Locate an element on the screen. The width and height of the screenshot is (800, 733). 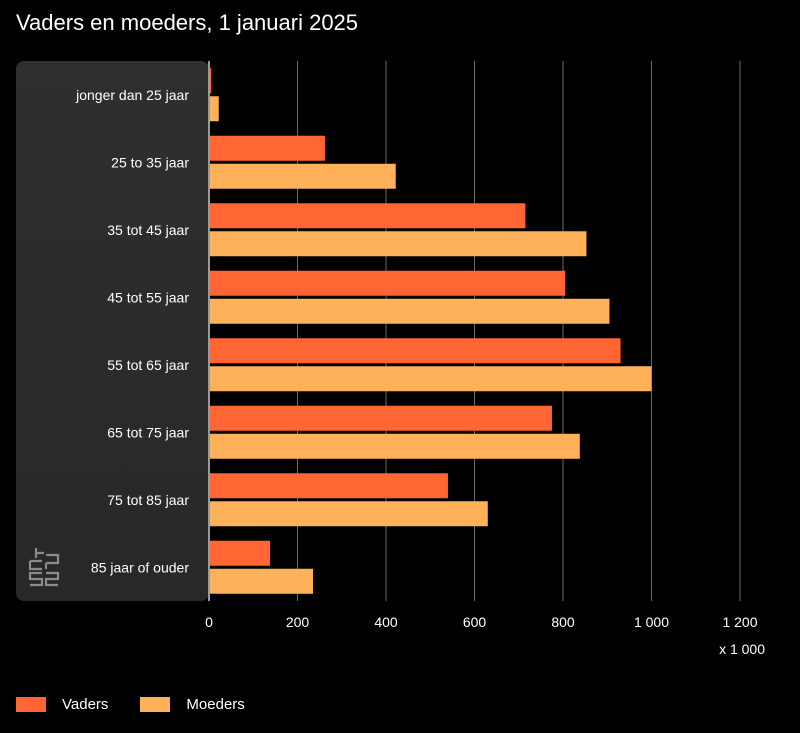
cbs-logo-icon is located at coordinates (44, 567).